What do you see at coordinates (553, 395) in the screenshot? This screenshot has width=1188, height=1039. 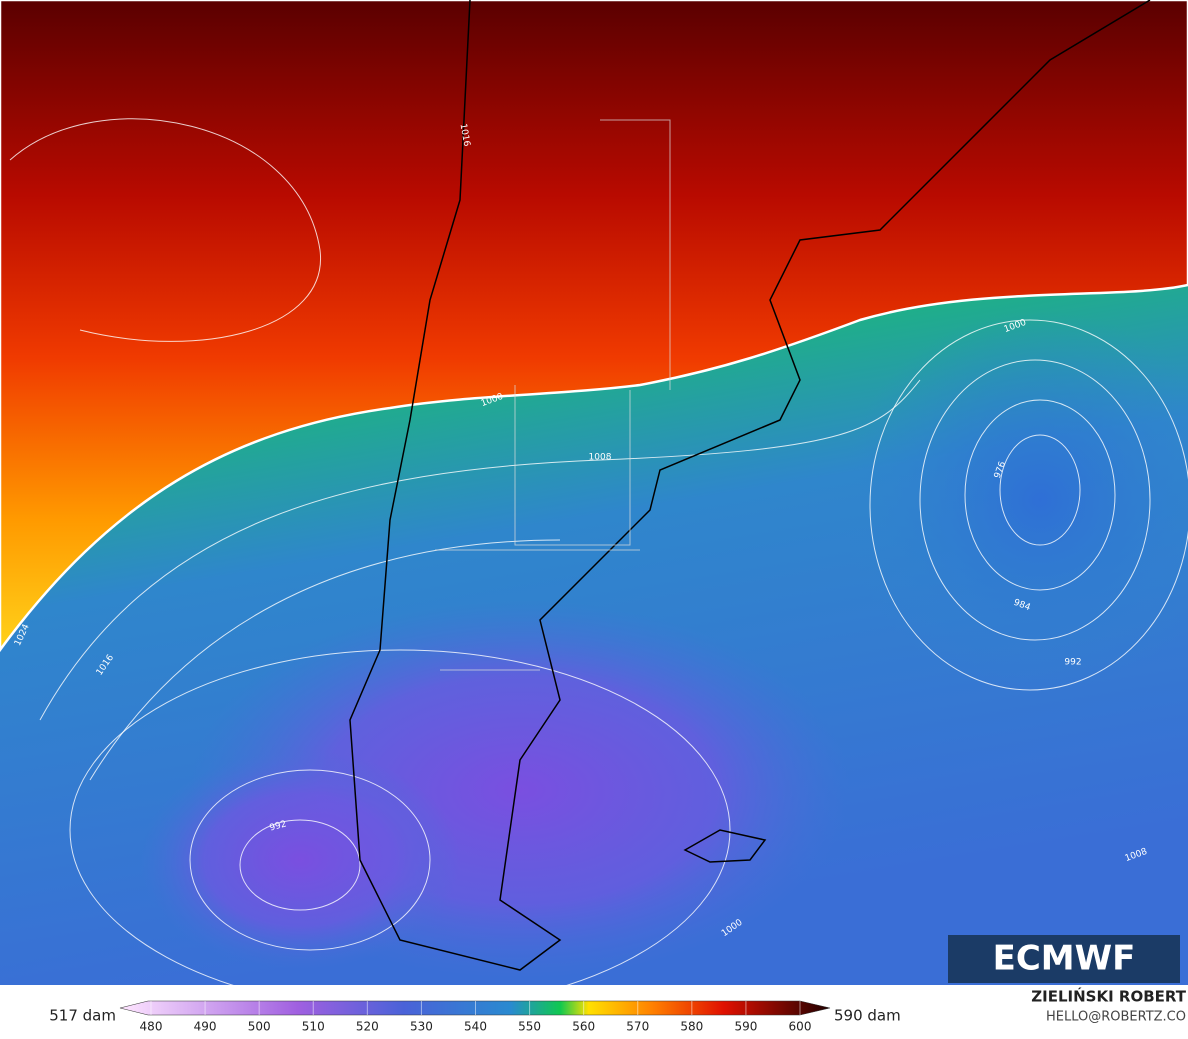 I see `borders` at bounding box center [553, 395].